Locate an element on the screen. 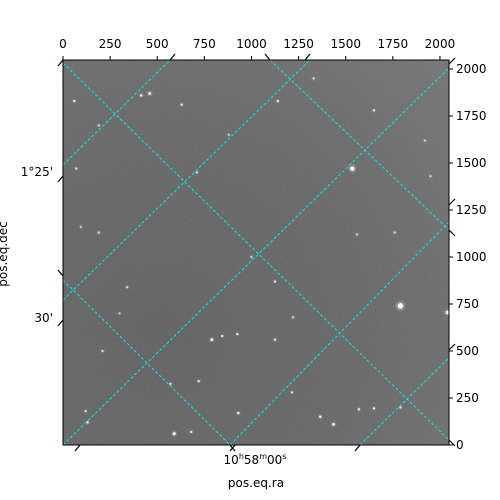  x-pixel-axis-top: 0 250 500 750 1000 1250 1500 1750 2000 is located at coordinates (257, 48).